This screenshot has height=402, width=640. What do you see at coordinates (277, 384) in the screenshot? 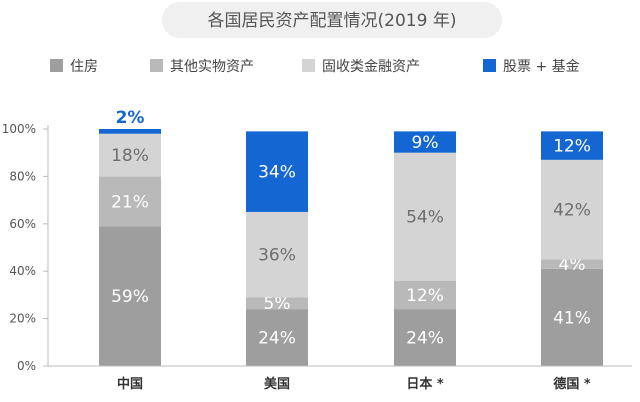
I see `x-category-label: 美国` at bounding box center [277, 384].